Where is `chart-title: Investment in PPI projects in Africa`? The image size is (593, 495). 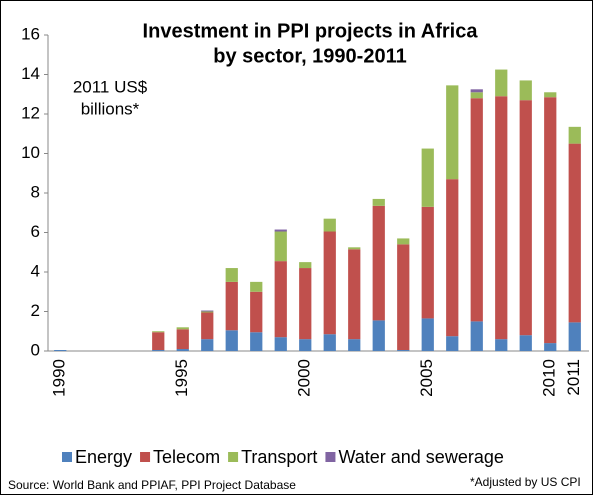
chart-title: Investment in PPI projects in Africa is located at coordinates (311, 31).